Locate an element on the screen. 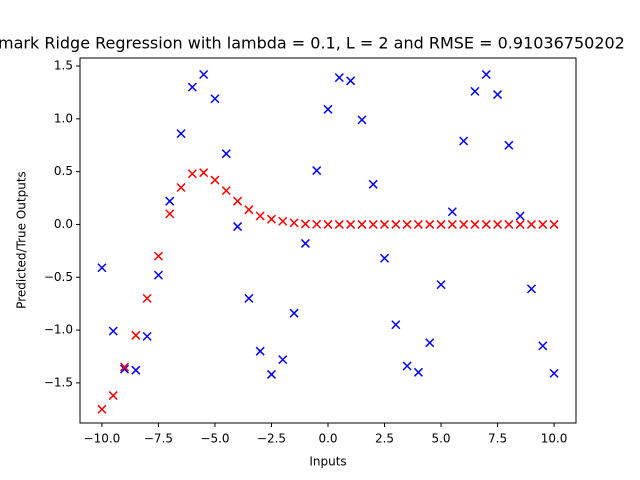 The image size is (640, 480). y-tick-label: 0.5 is located at coordinates (63, 171).